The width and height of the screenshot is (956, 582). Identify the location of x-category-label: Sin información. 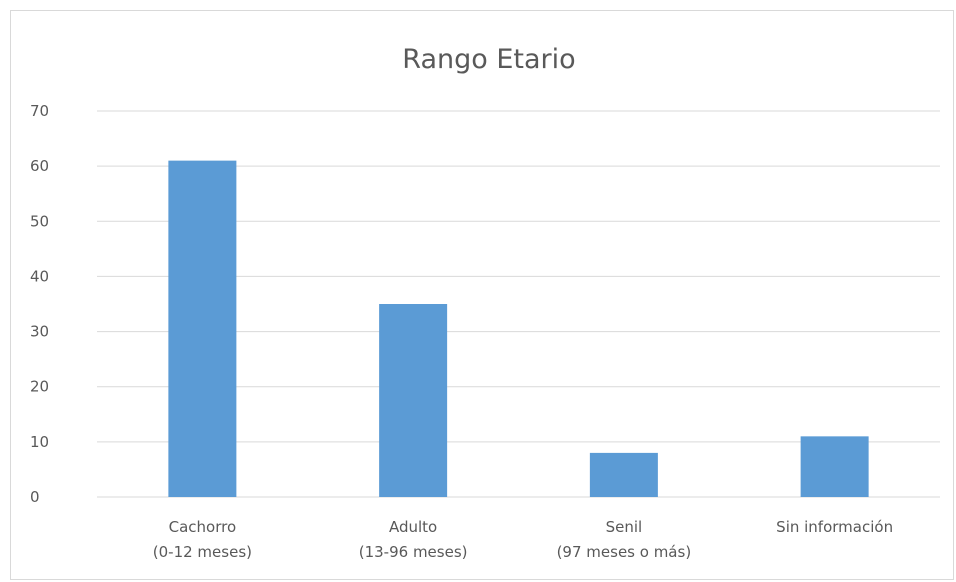
(834, 527).